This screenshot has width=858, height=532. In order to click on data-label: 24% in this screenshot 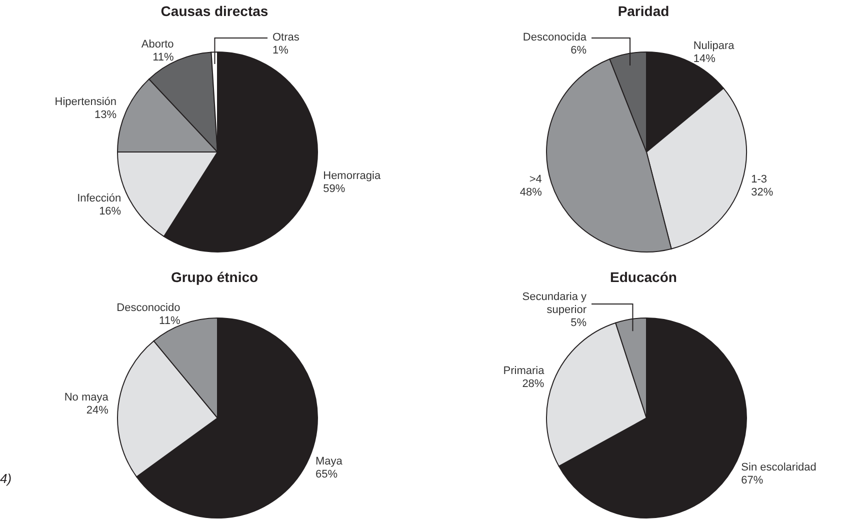, I will do `click(97, 410)`.